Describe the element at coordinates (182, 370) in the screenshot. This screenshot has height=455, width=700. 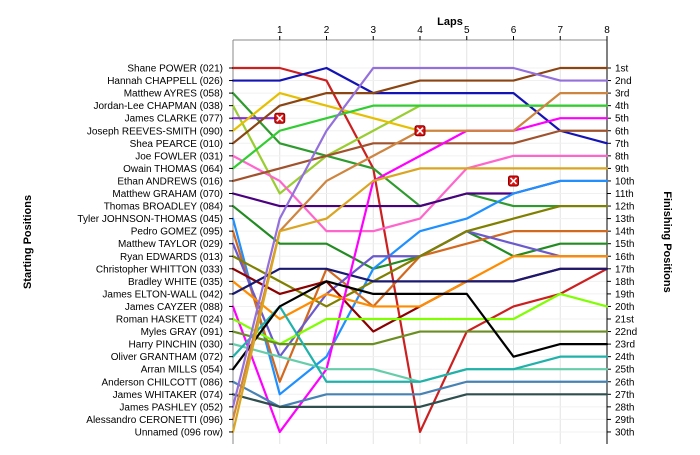
I see `starting-label: Arran MILLS (054)` at that location.